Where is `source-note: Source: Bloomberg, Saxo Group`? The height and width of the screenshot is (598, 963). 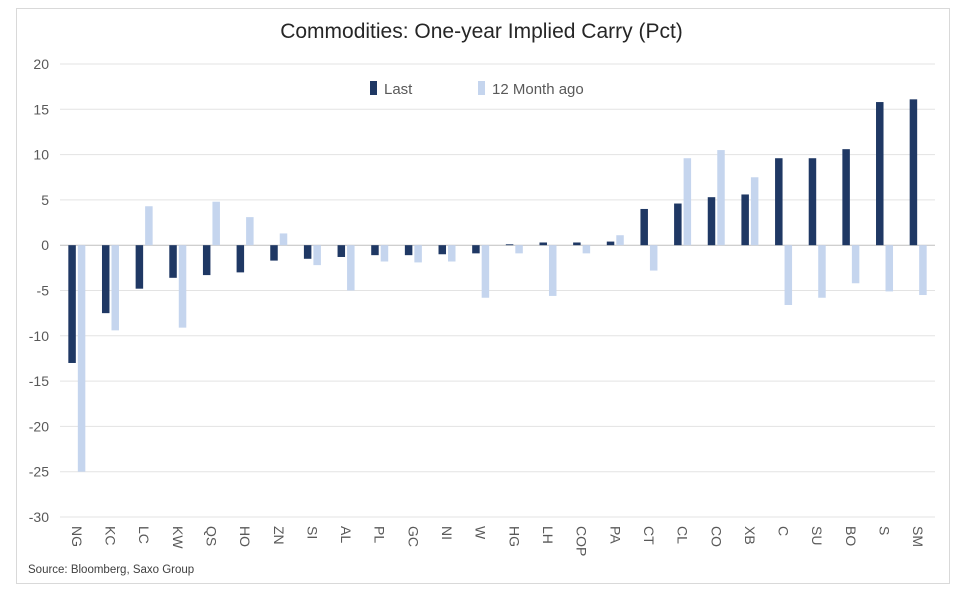
source-note: Source: Bloomberg, Saxo Group is located at coordinates (111, 570).